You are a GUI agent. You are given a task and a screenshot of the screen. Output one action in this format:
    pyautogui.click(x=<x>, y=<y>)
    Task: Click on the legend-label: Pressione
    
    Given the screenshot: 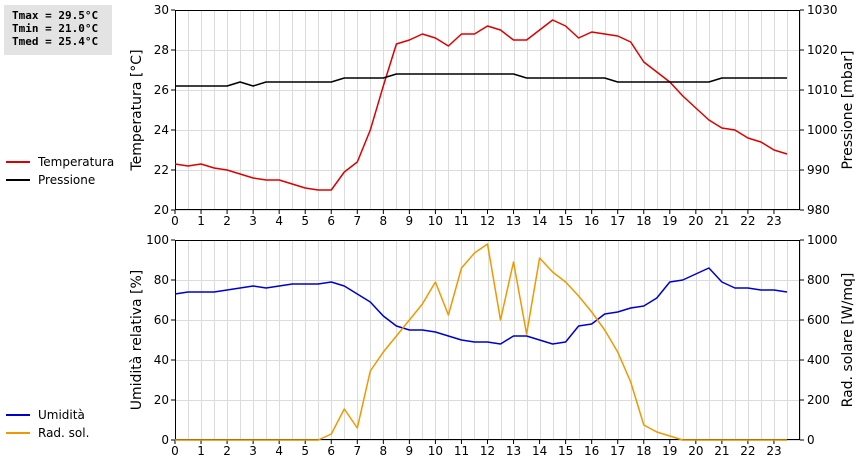 What is the action you would take?
    pyautogui.click(x=66, y=180)
    